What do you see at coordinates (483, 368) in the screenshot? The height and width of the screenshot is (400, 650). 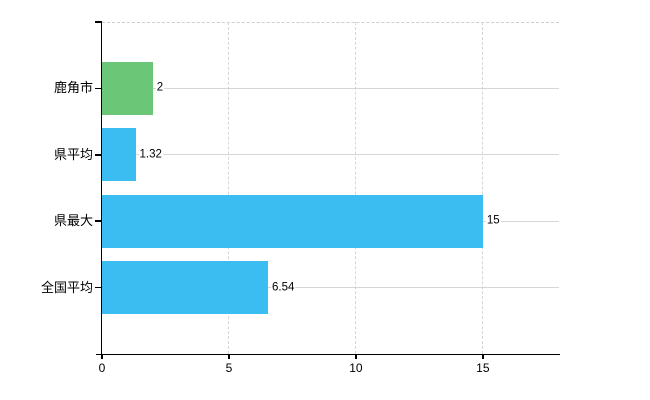 I see `x-tick-label: 15` at bounding box center [483, 368].